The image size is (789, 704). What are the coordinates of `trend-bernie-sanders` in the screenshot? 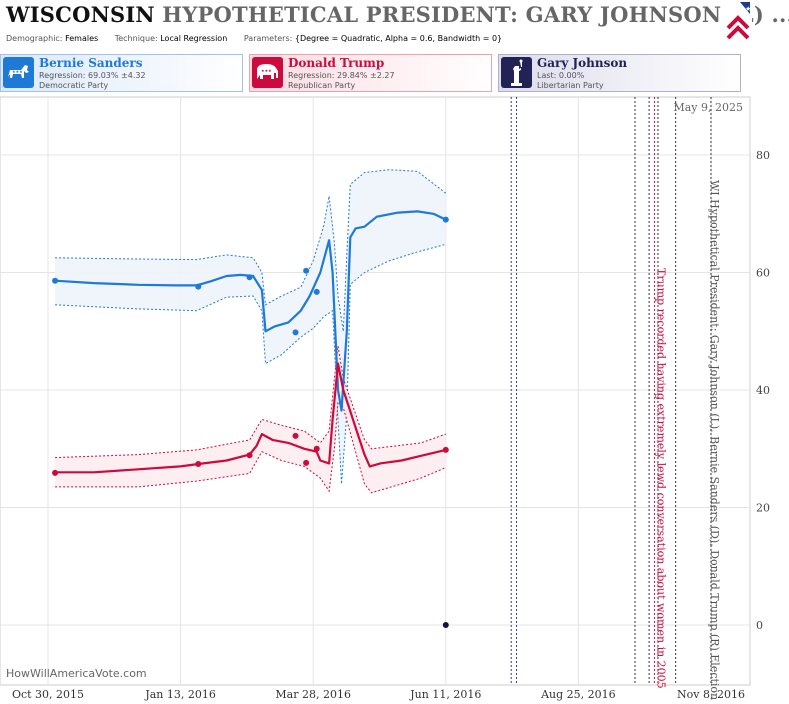 It's located at (251, 311).